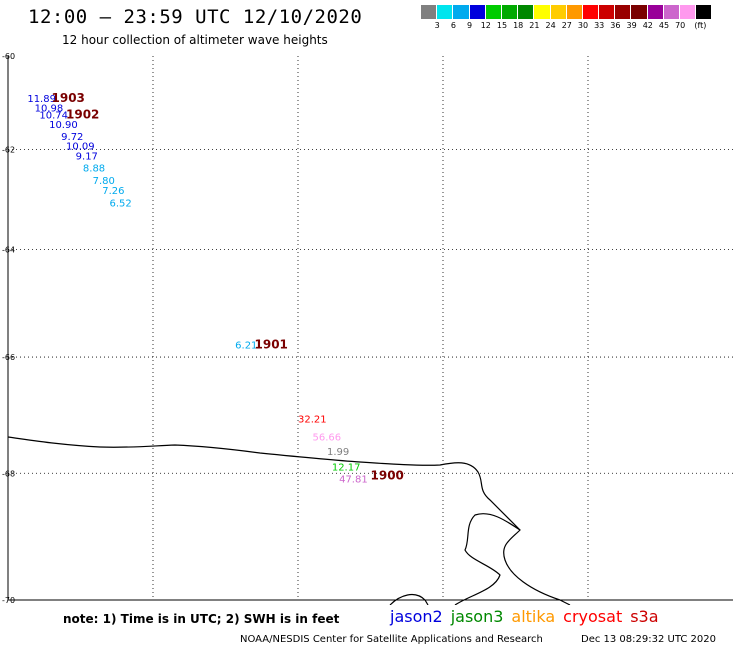 The height and width of the screenshot is (650, 740). Describe the element at coordinates (647, 25) in the screenshot. I see `color-legend-label: 42` at that location.